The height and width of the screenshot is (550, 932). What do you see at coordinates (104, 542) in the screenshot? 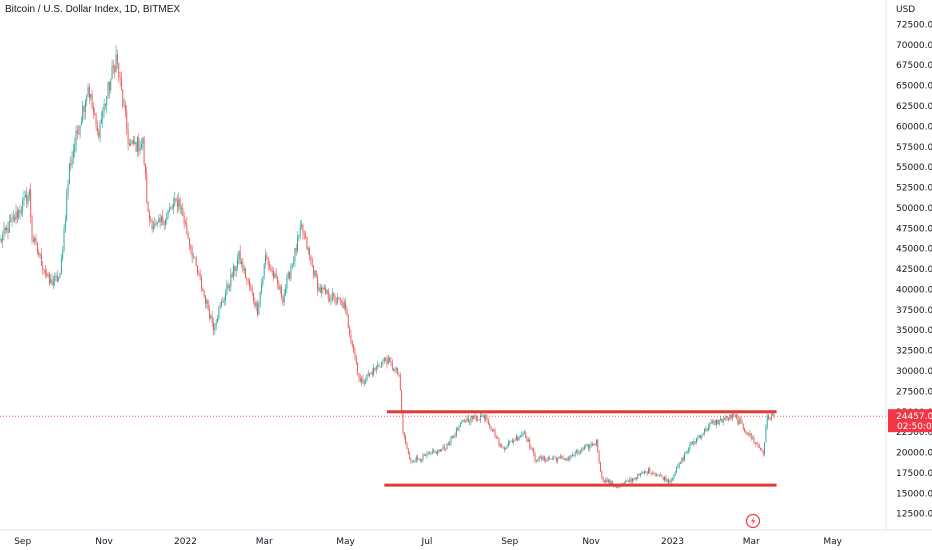
I see `time-tick-label: Nov` at bounding box center [104, 542].